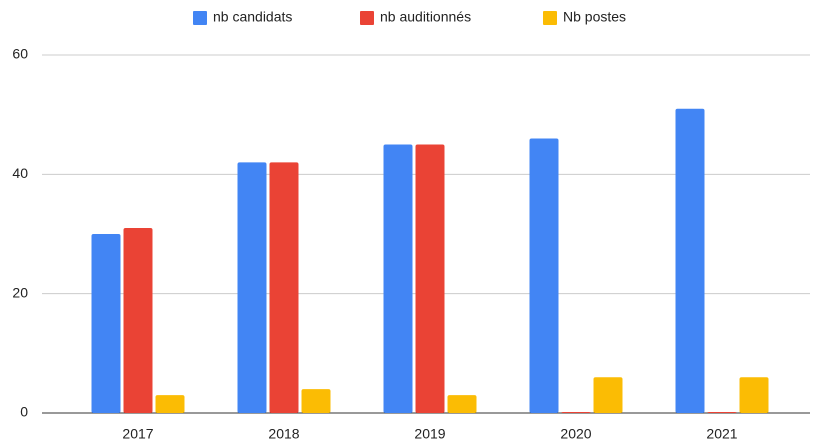 The image size is (821, 439). Describe the element at coordinates (594, 17) in the screenshot. I see `legend-label: Nb postes` at that location.